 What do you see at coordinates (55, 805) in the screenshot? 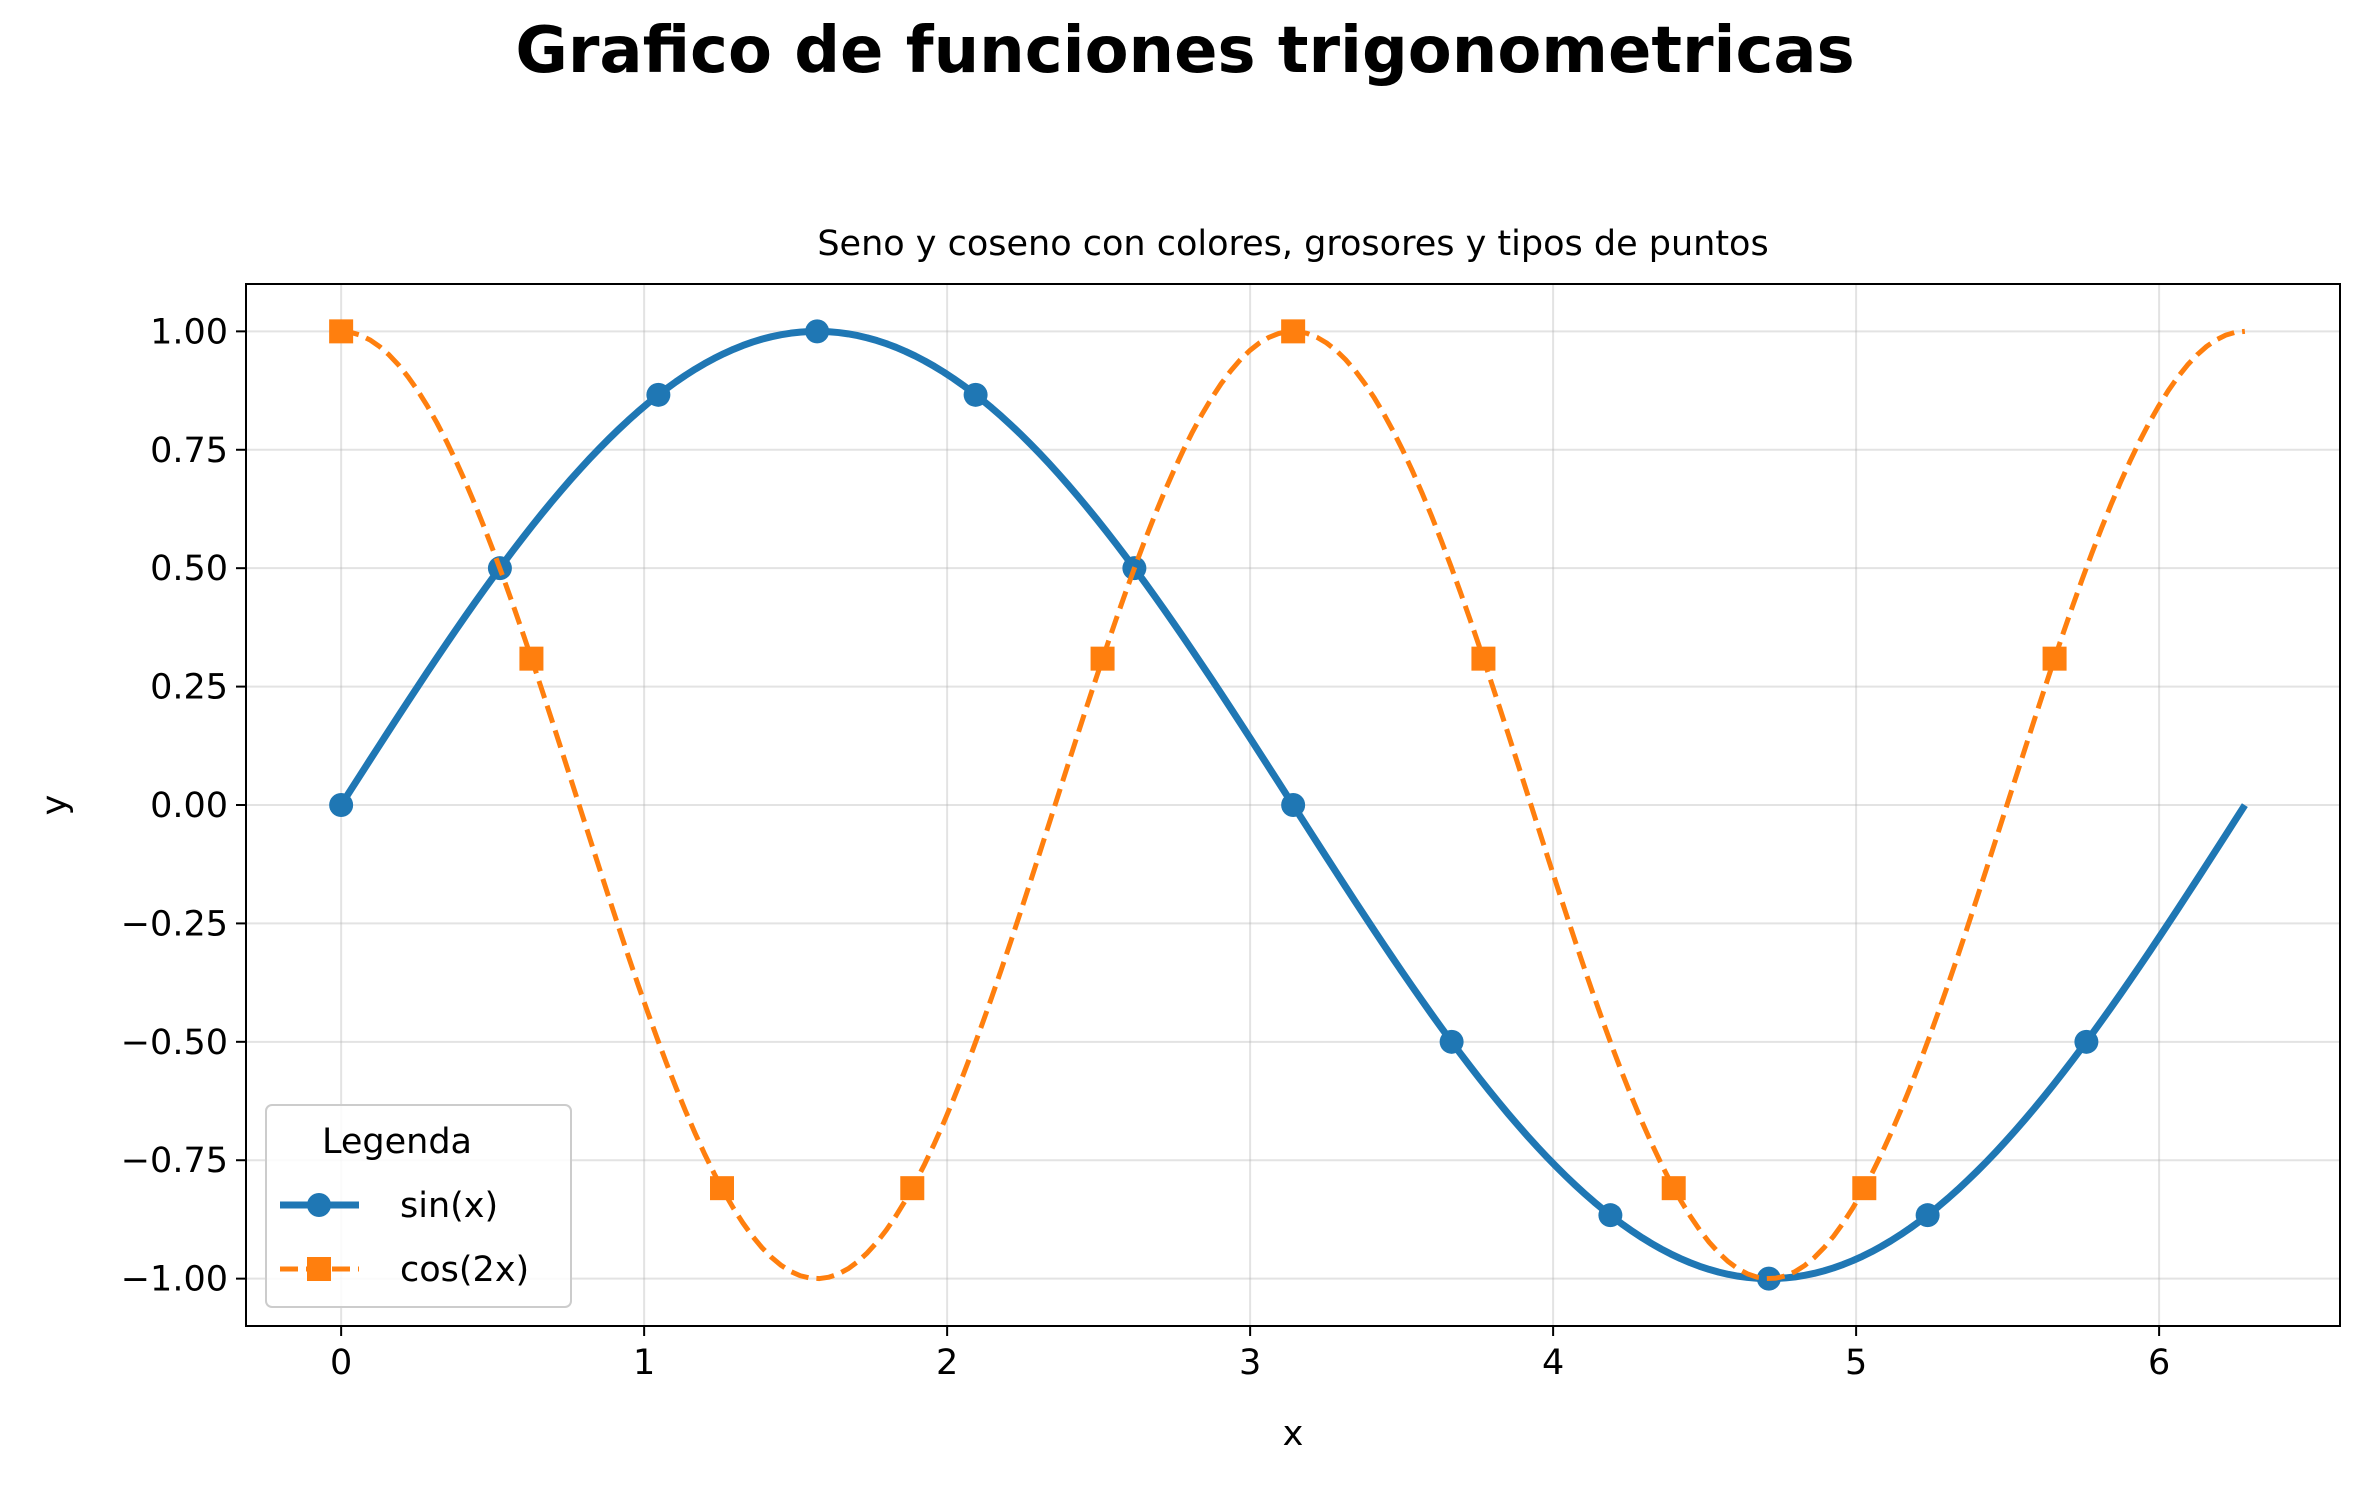
I see `y-axis-label: y` at bounding box center [55, 805].